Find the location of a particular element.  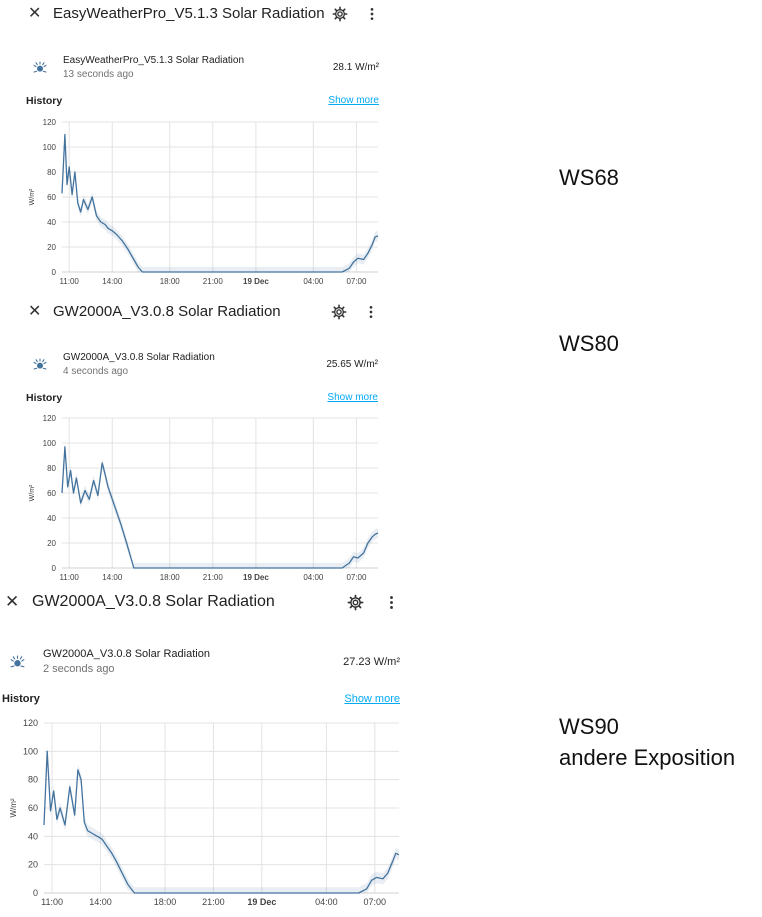

annotation-ws68: WS68 is located at coordinates (589, 177).